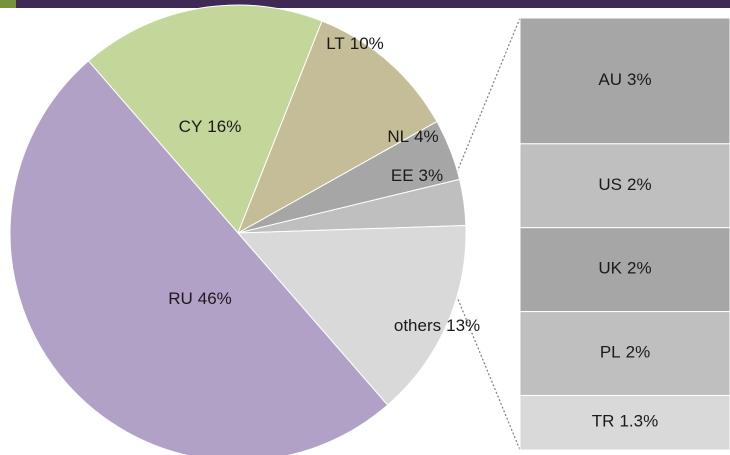 This screenshot has width=730, height=455. I want to click on data-label: TR 1.3%, so click(625, 421).